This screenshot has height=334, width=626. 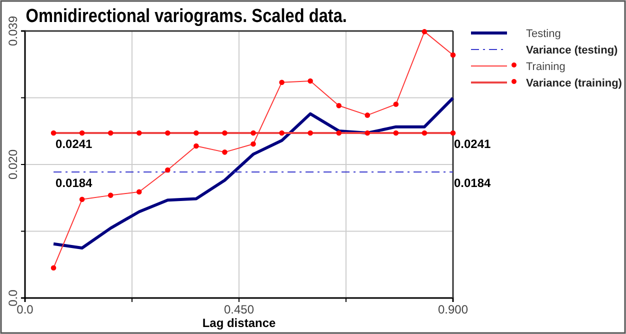 I want to click on x-axis-title: Lag distance, so click(x=239, y=323).